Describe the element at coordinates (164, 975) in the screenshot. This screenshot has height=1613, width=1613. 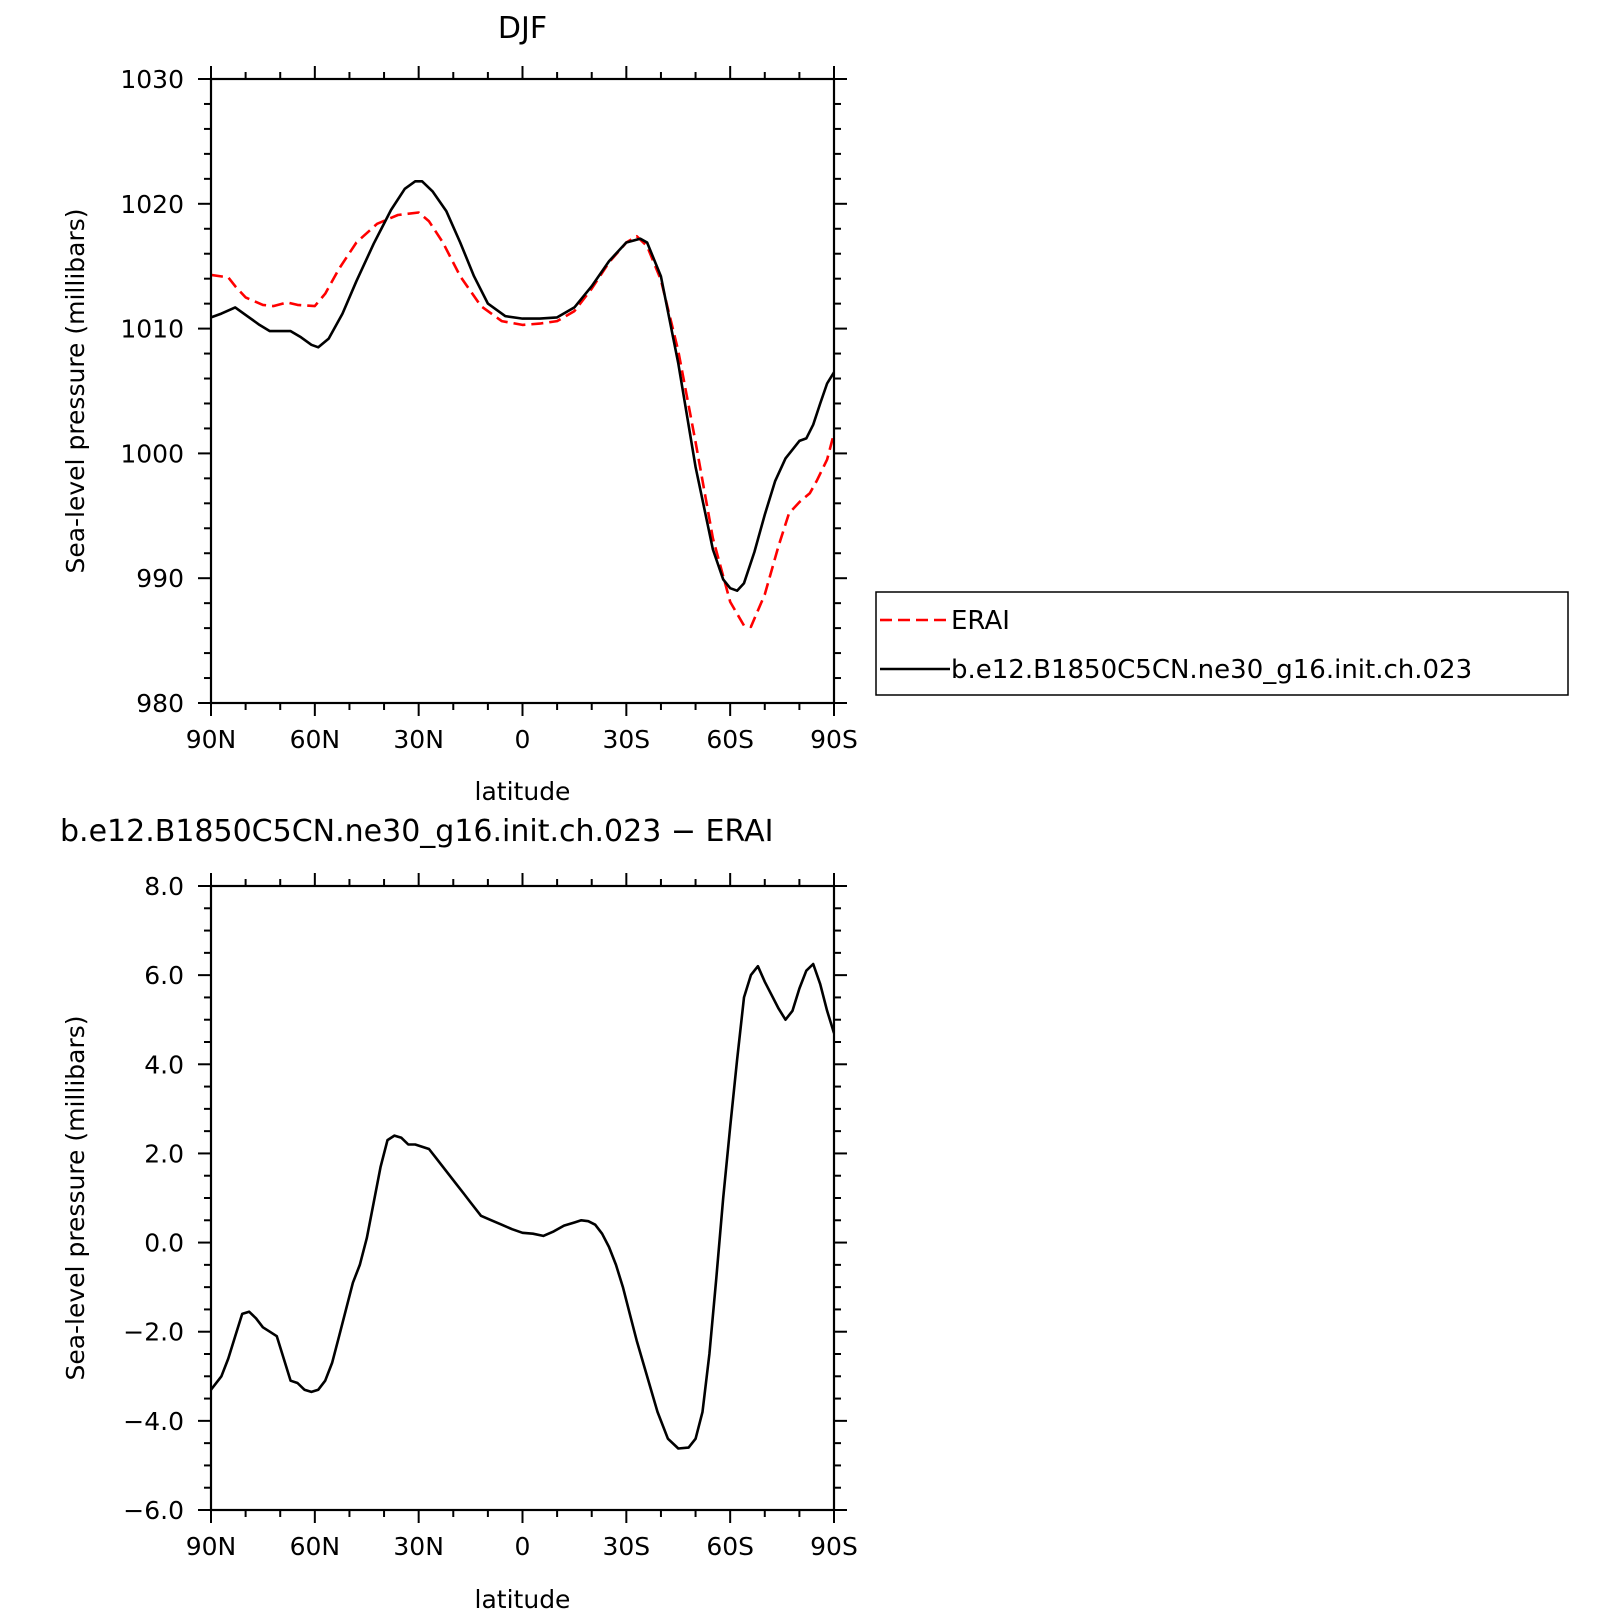
I see `y-tick-label: 6.0` at that location.